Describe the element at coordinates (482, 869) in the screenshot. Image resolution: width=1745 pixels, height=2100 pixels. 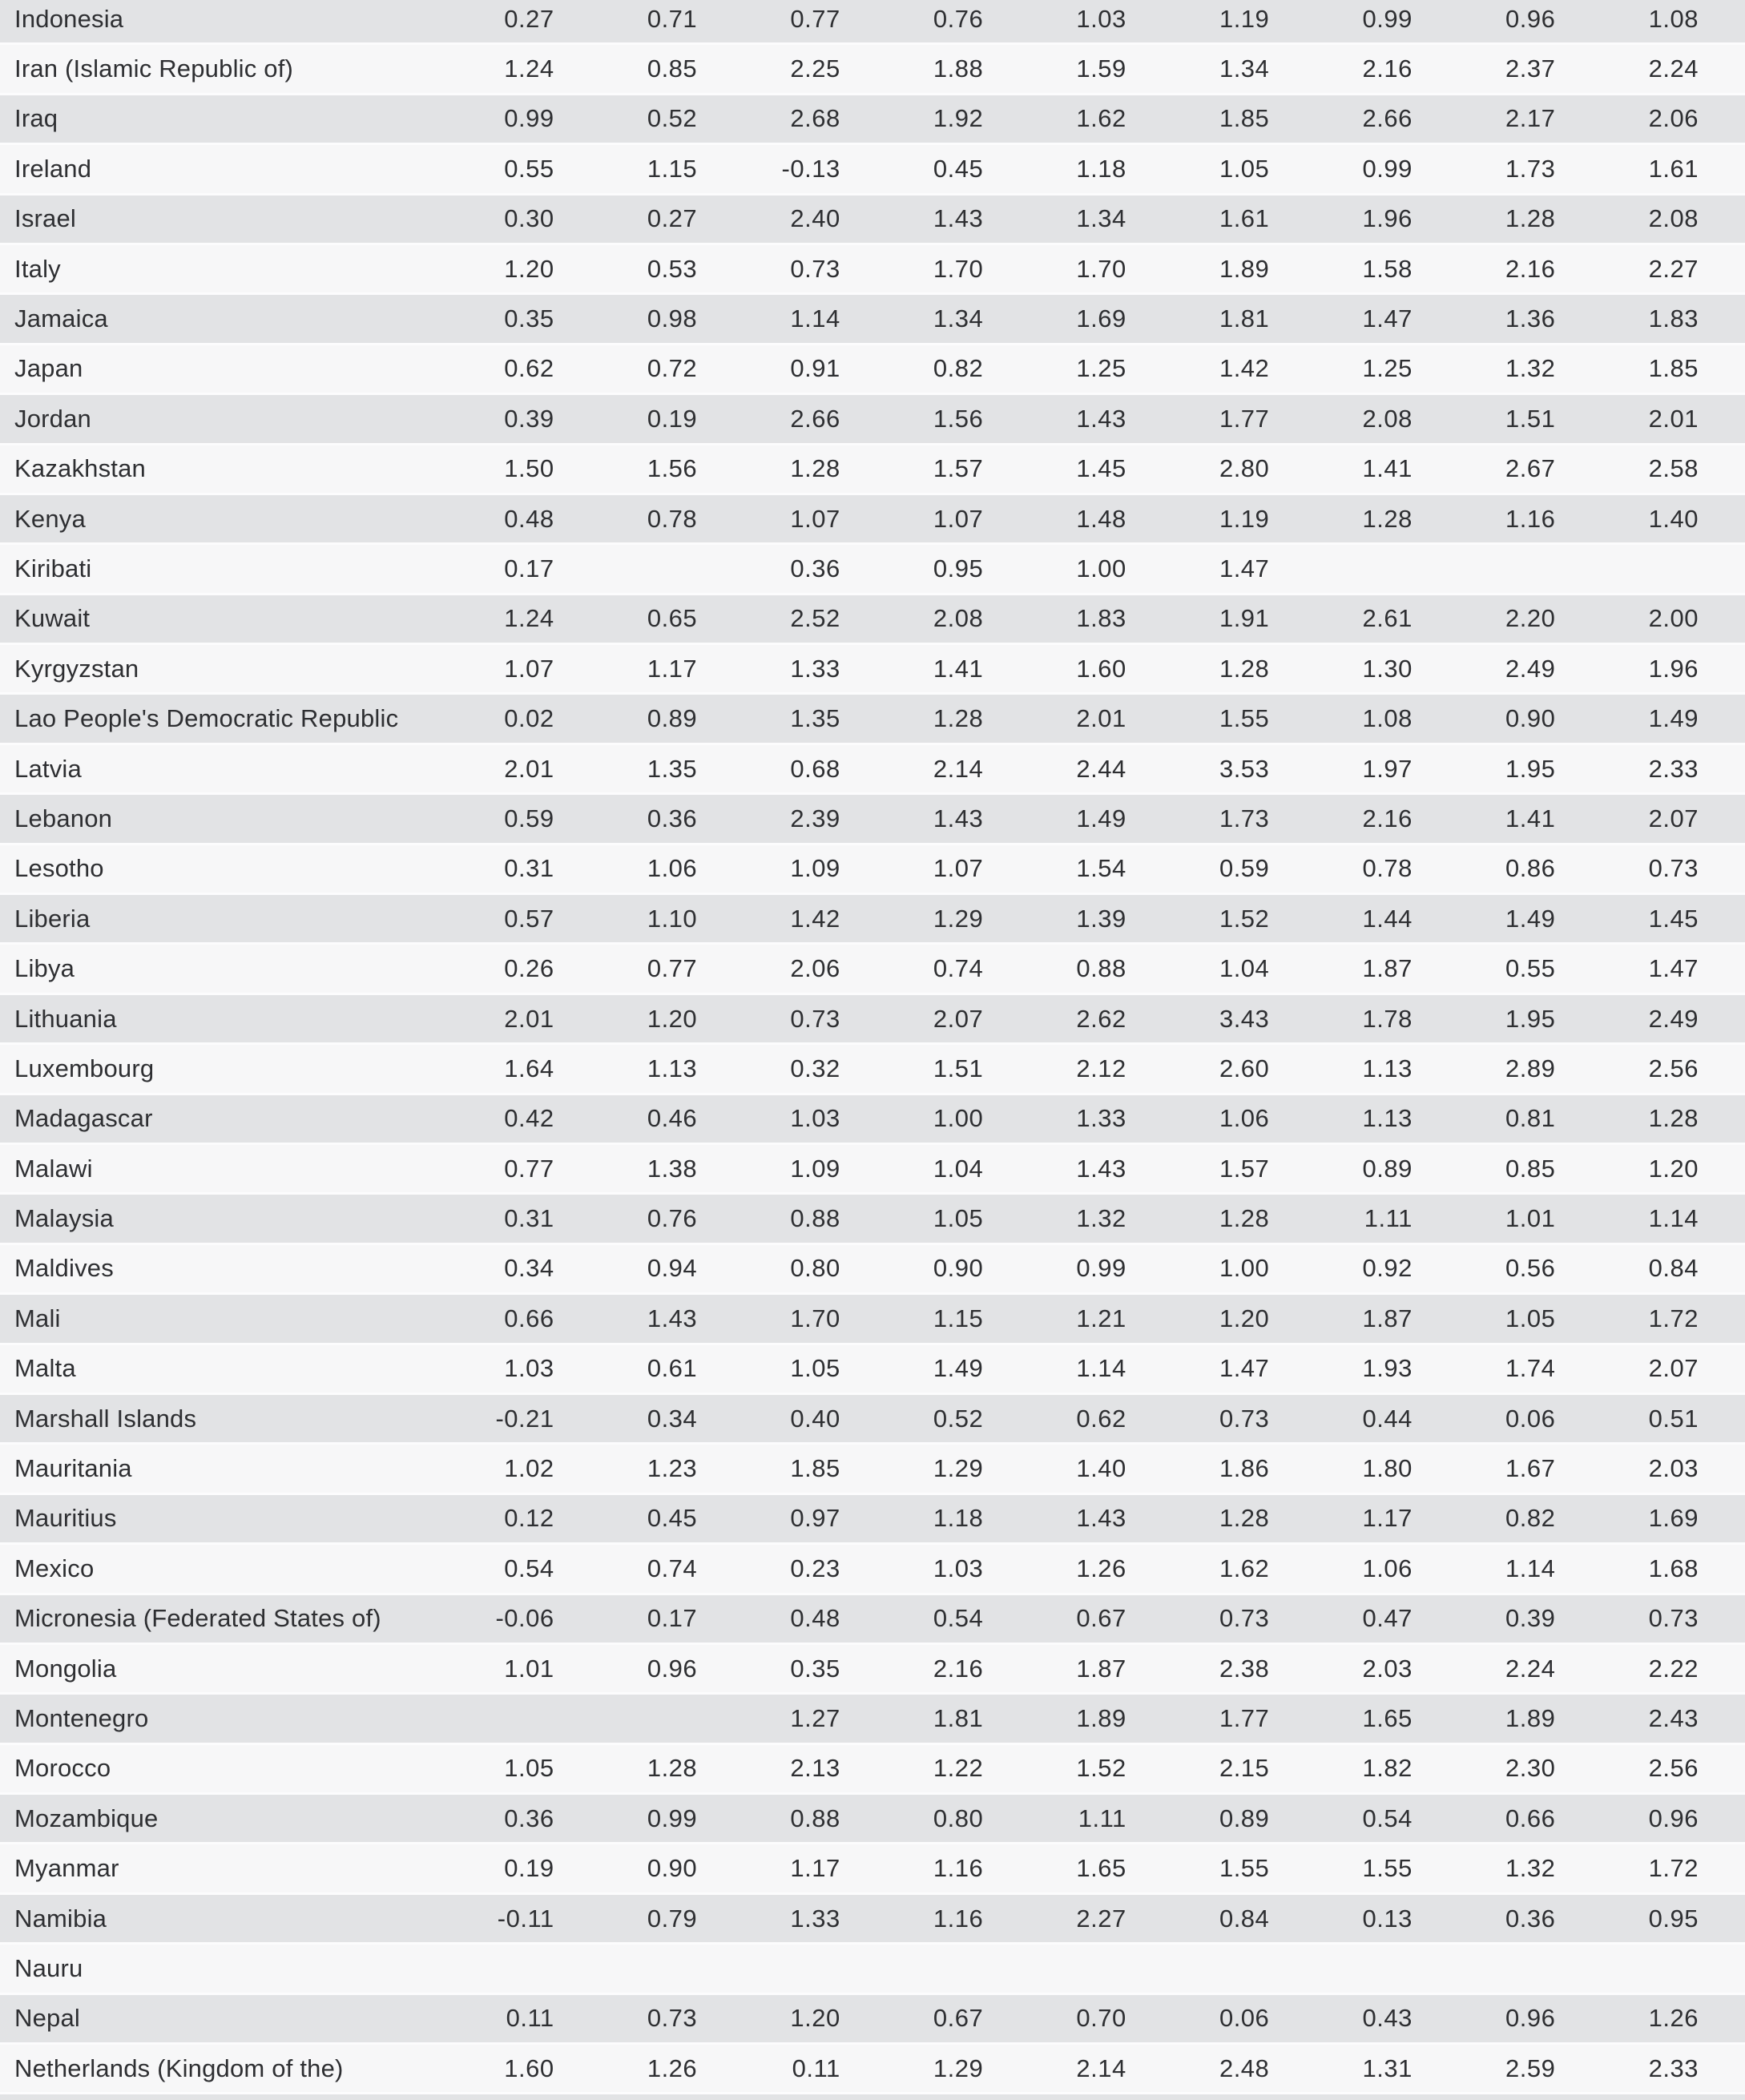
I see `value-cell: 0.31` at that location.